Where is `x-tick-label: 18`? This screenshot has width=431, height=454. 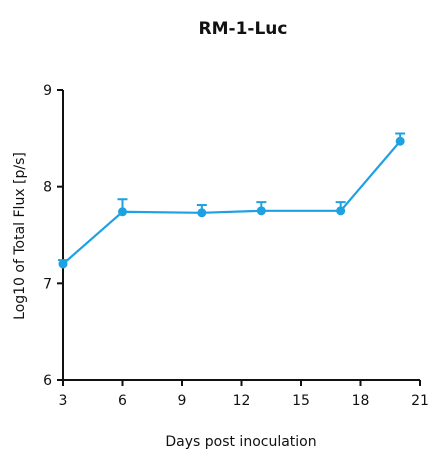
x-tick-label: 18 is located at coordinates (361, 401).